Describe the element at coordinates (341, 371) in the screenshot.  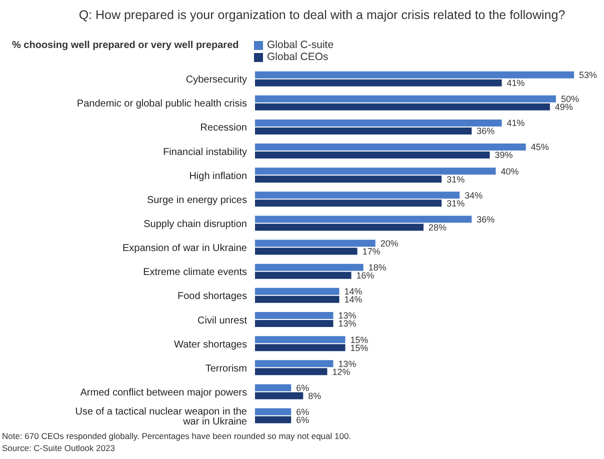
I see `data-label: 12%` at that location.